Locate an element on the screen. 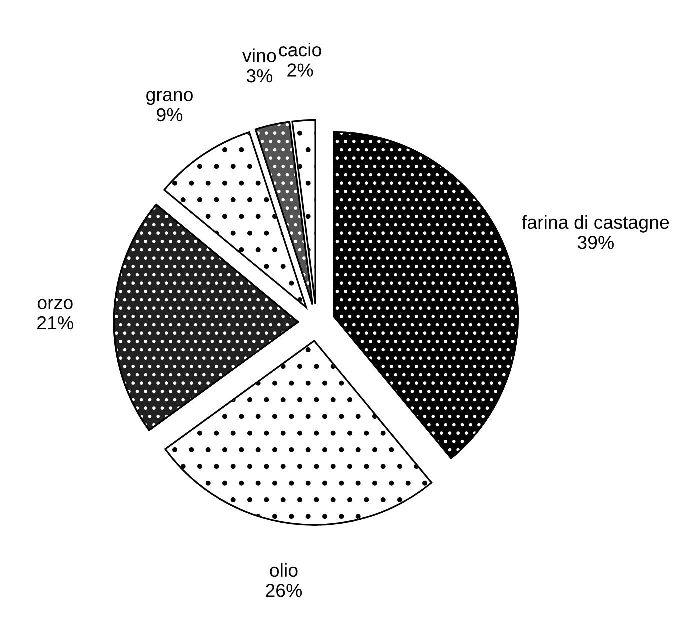 The height and width of the screenshot is (640, 685). data-label: 2% is located at coordinates (301, 70).